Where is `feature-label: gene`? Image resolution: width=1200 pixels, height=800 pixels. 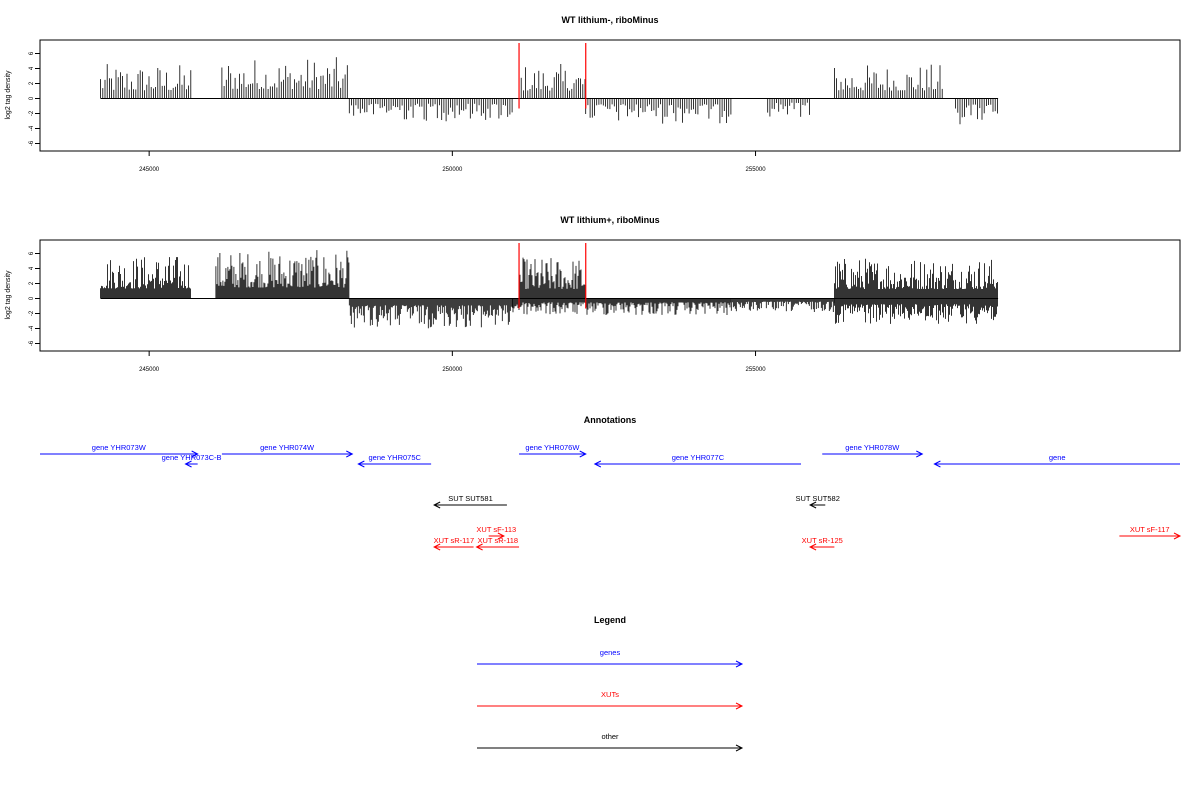 feature-label: gene is located at coordinates (1057, 457).